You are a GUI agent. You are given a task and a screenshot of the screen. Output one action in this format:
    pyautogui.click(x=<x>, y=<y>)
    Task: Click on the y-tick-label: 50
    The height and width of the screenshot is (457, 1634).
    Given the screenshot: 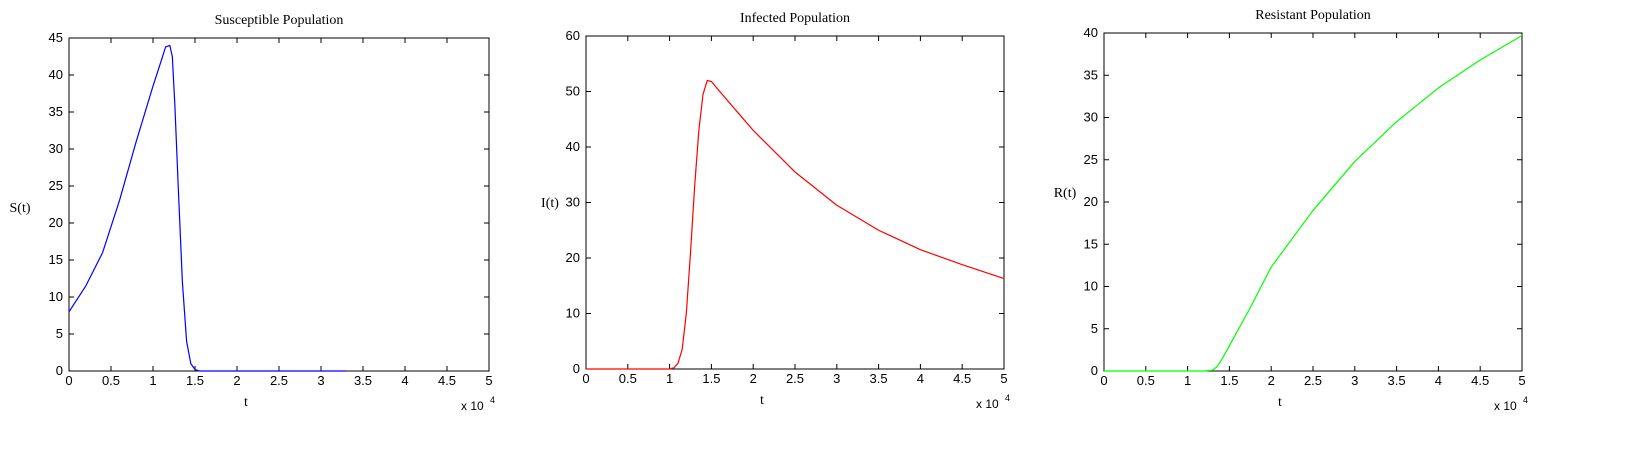 What is the action you would take?
    pyautogui.click(x=573, y=91)
    